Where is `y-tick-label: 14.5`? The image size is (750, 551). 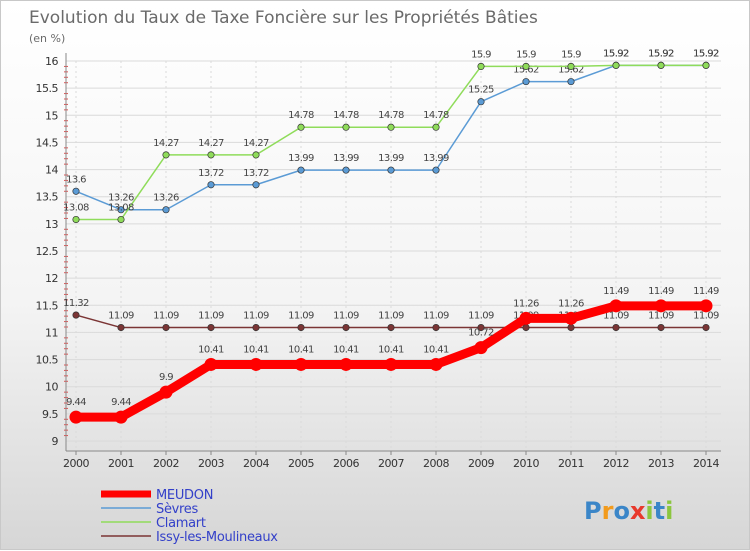 y-tick-label: 14.5 is located at coordinates (47, 142).